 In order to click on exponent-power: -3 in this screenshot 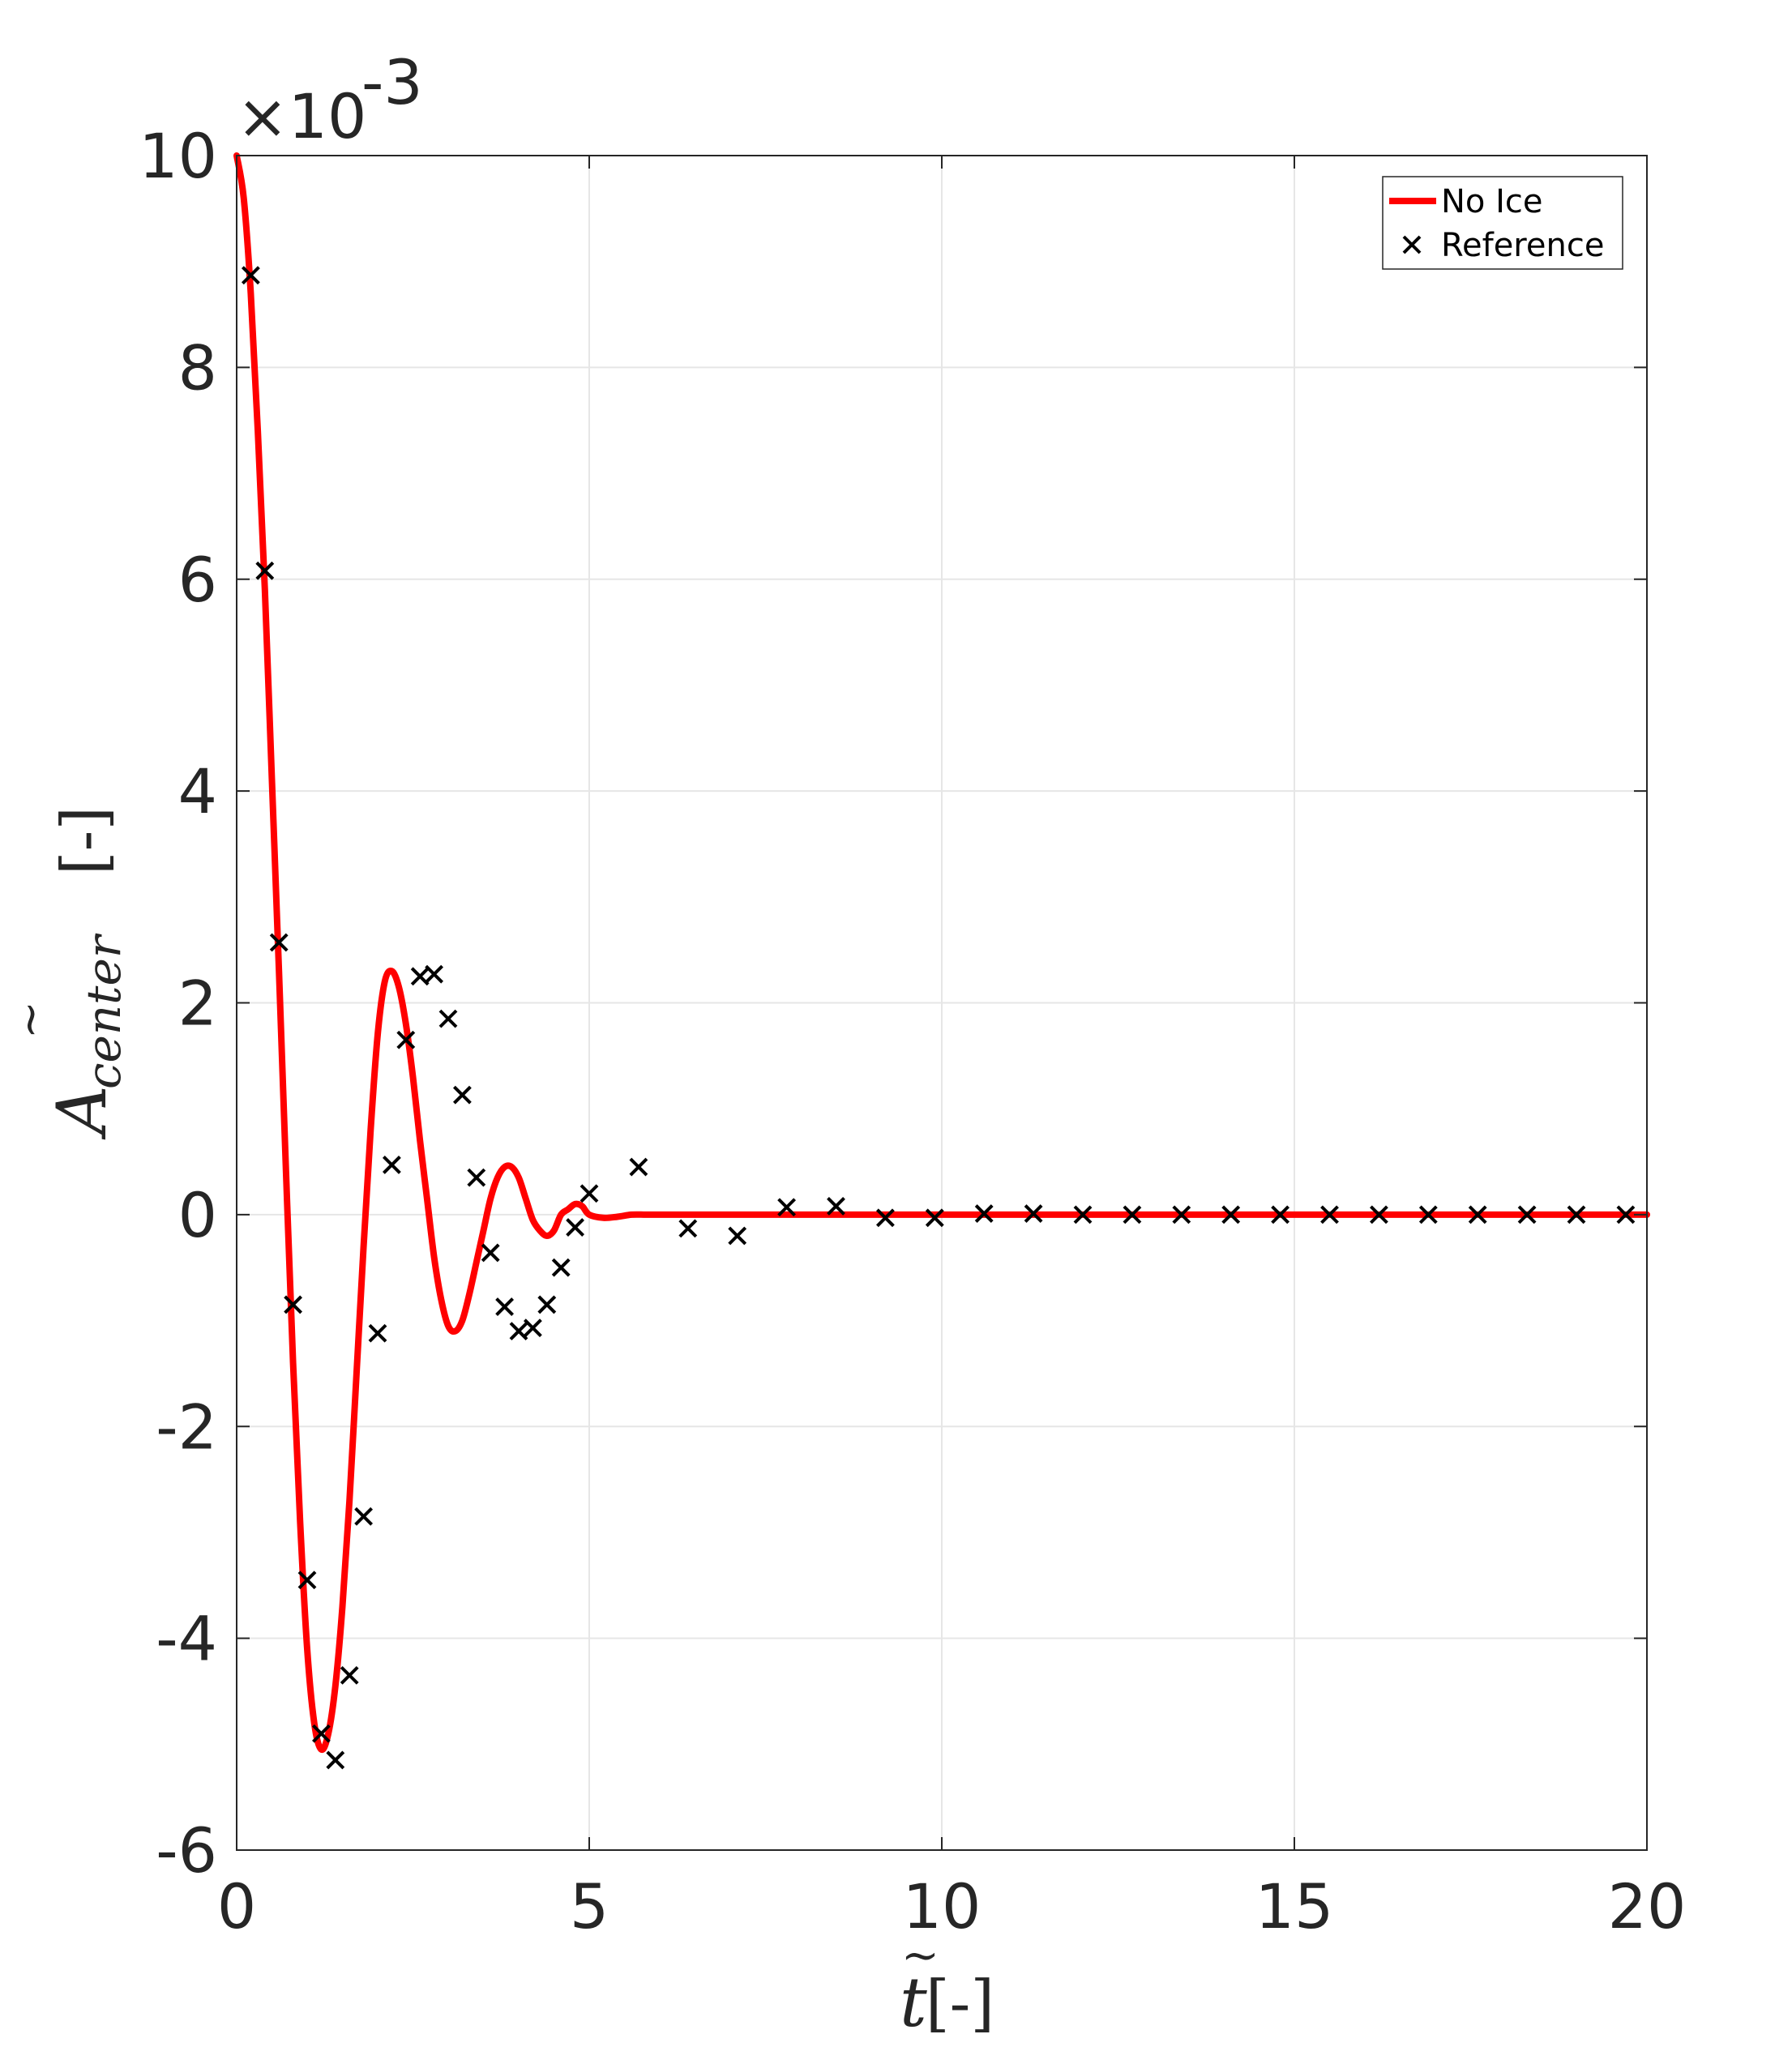, I will do `click(392, 82)`.